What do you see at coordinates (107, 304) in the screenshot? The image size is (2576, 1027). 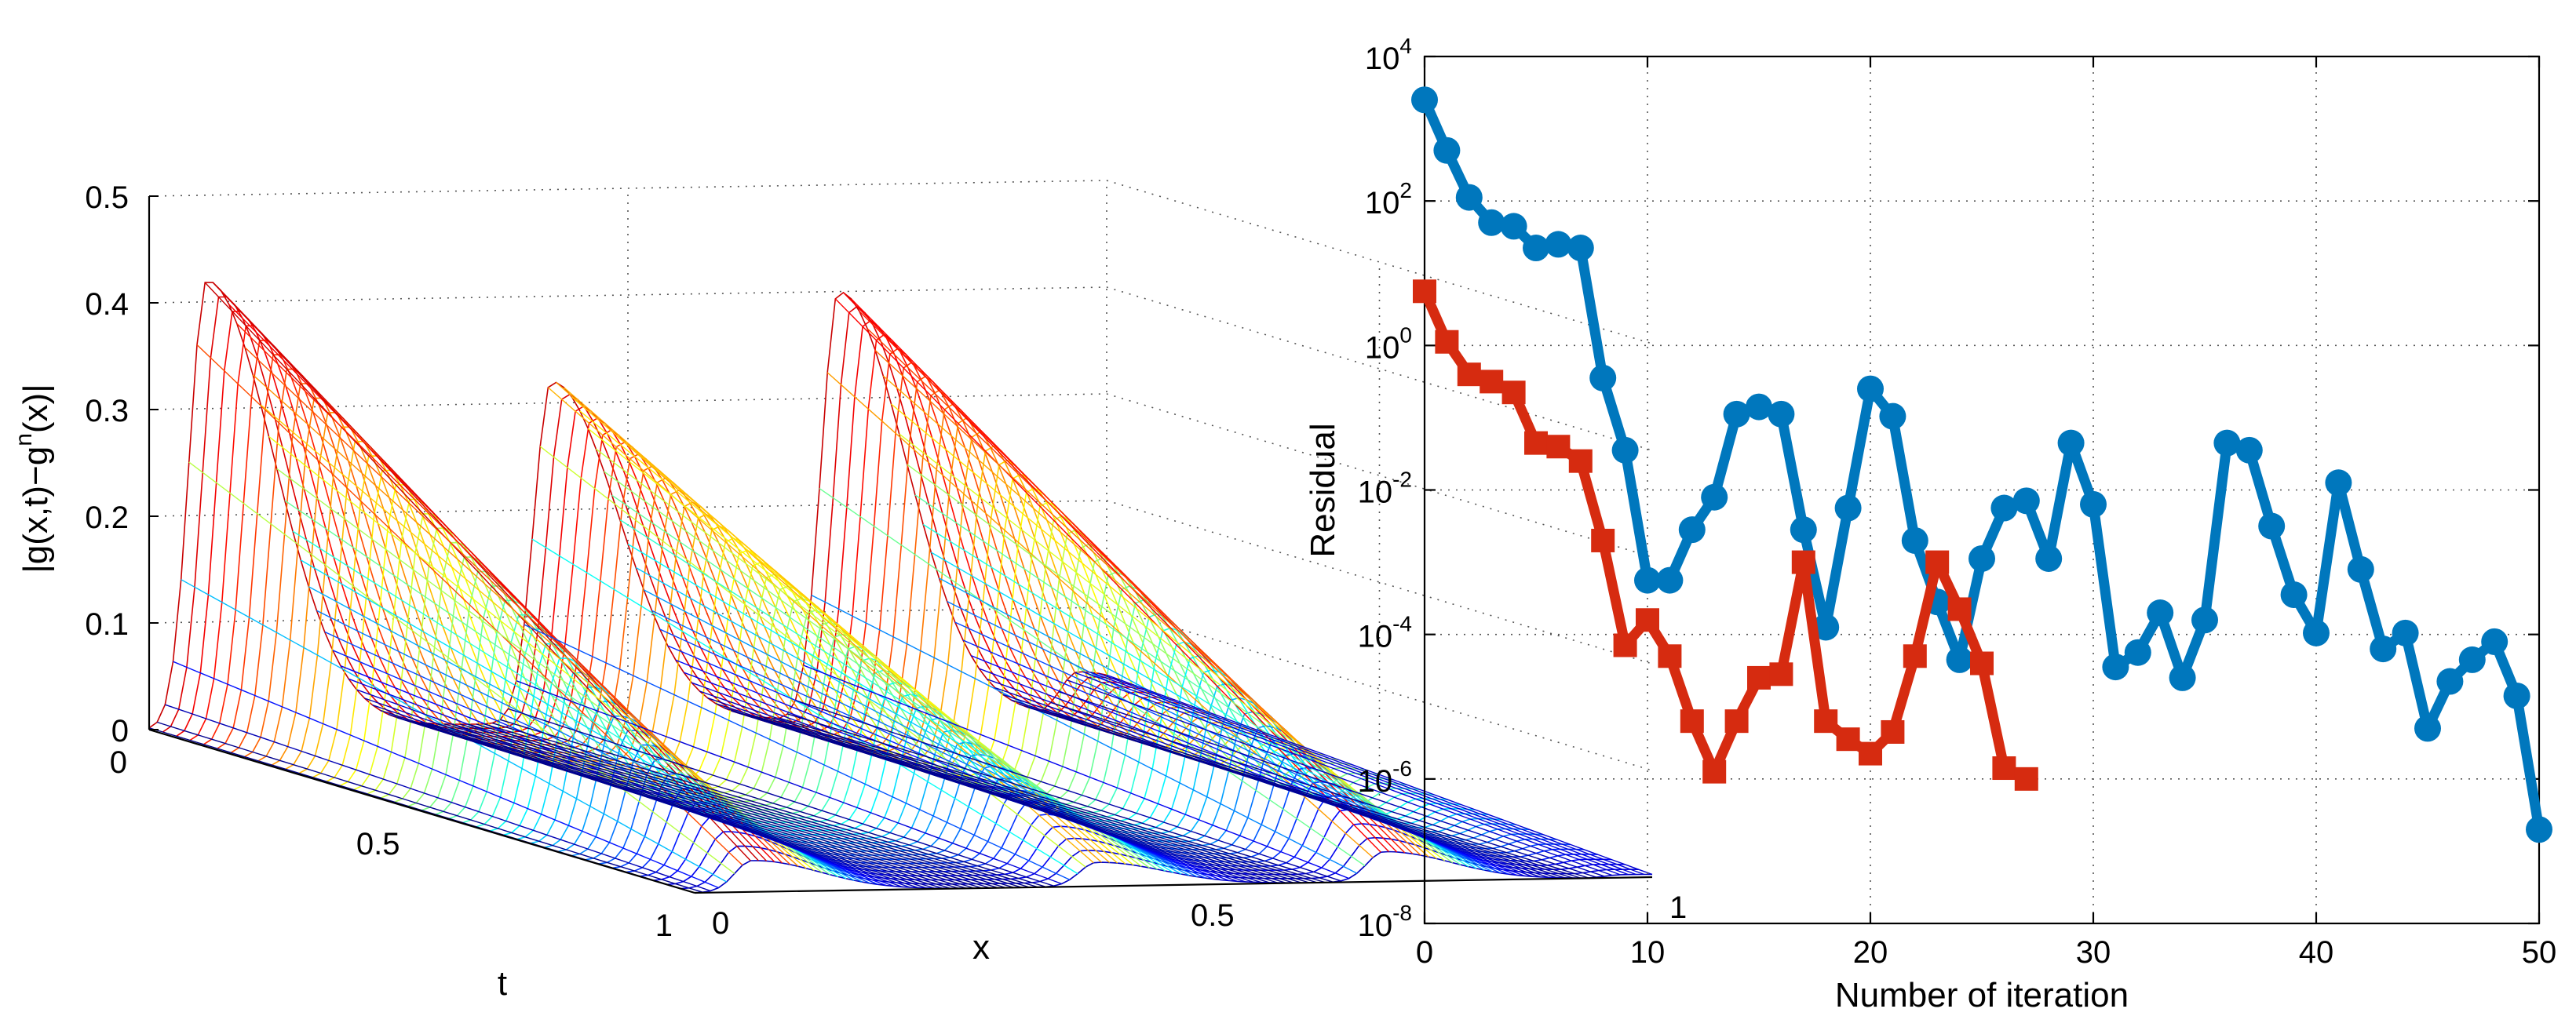 I see `surface-z-tick-label: 0.4` at bounding box center [107, 304].